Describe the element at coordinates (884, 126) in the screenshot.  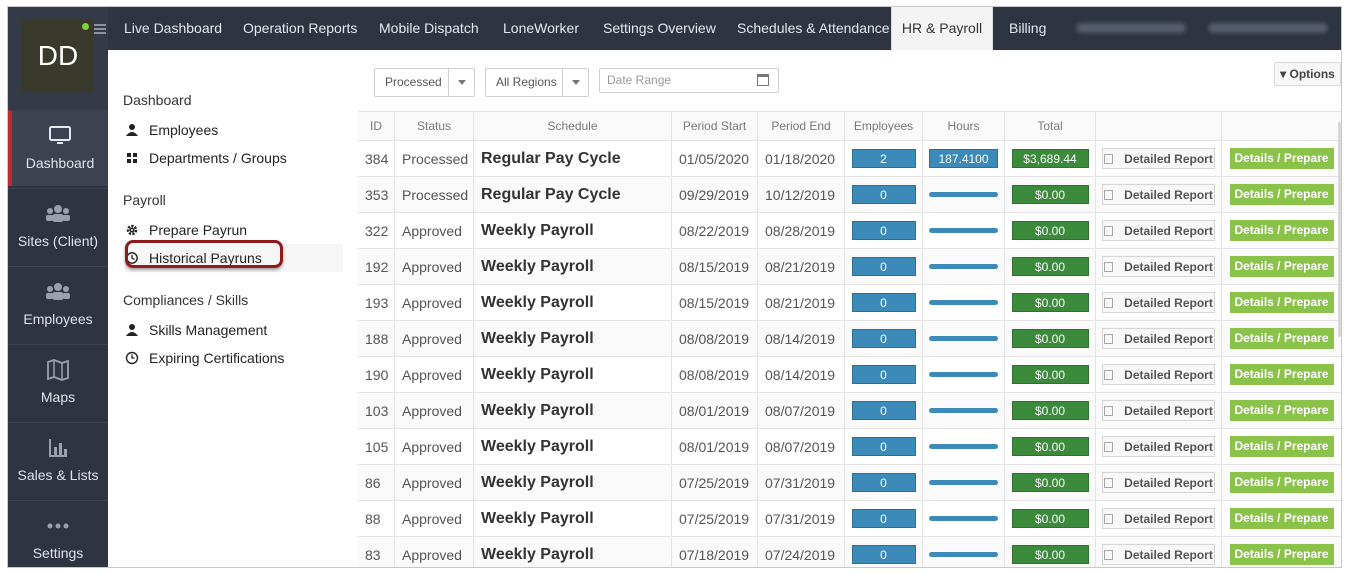
I see `column-header-employees: Employees` at that location.